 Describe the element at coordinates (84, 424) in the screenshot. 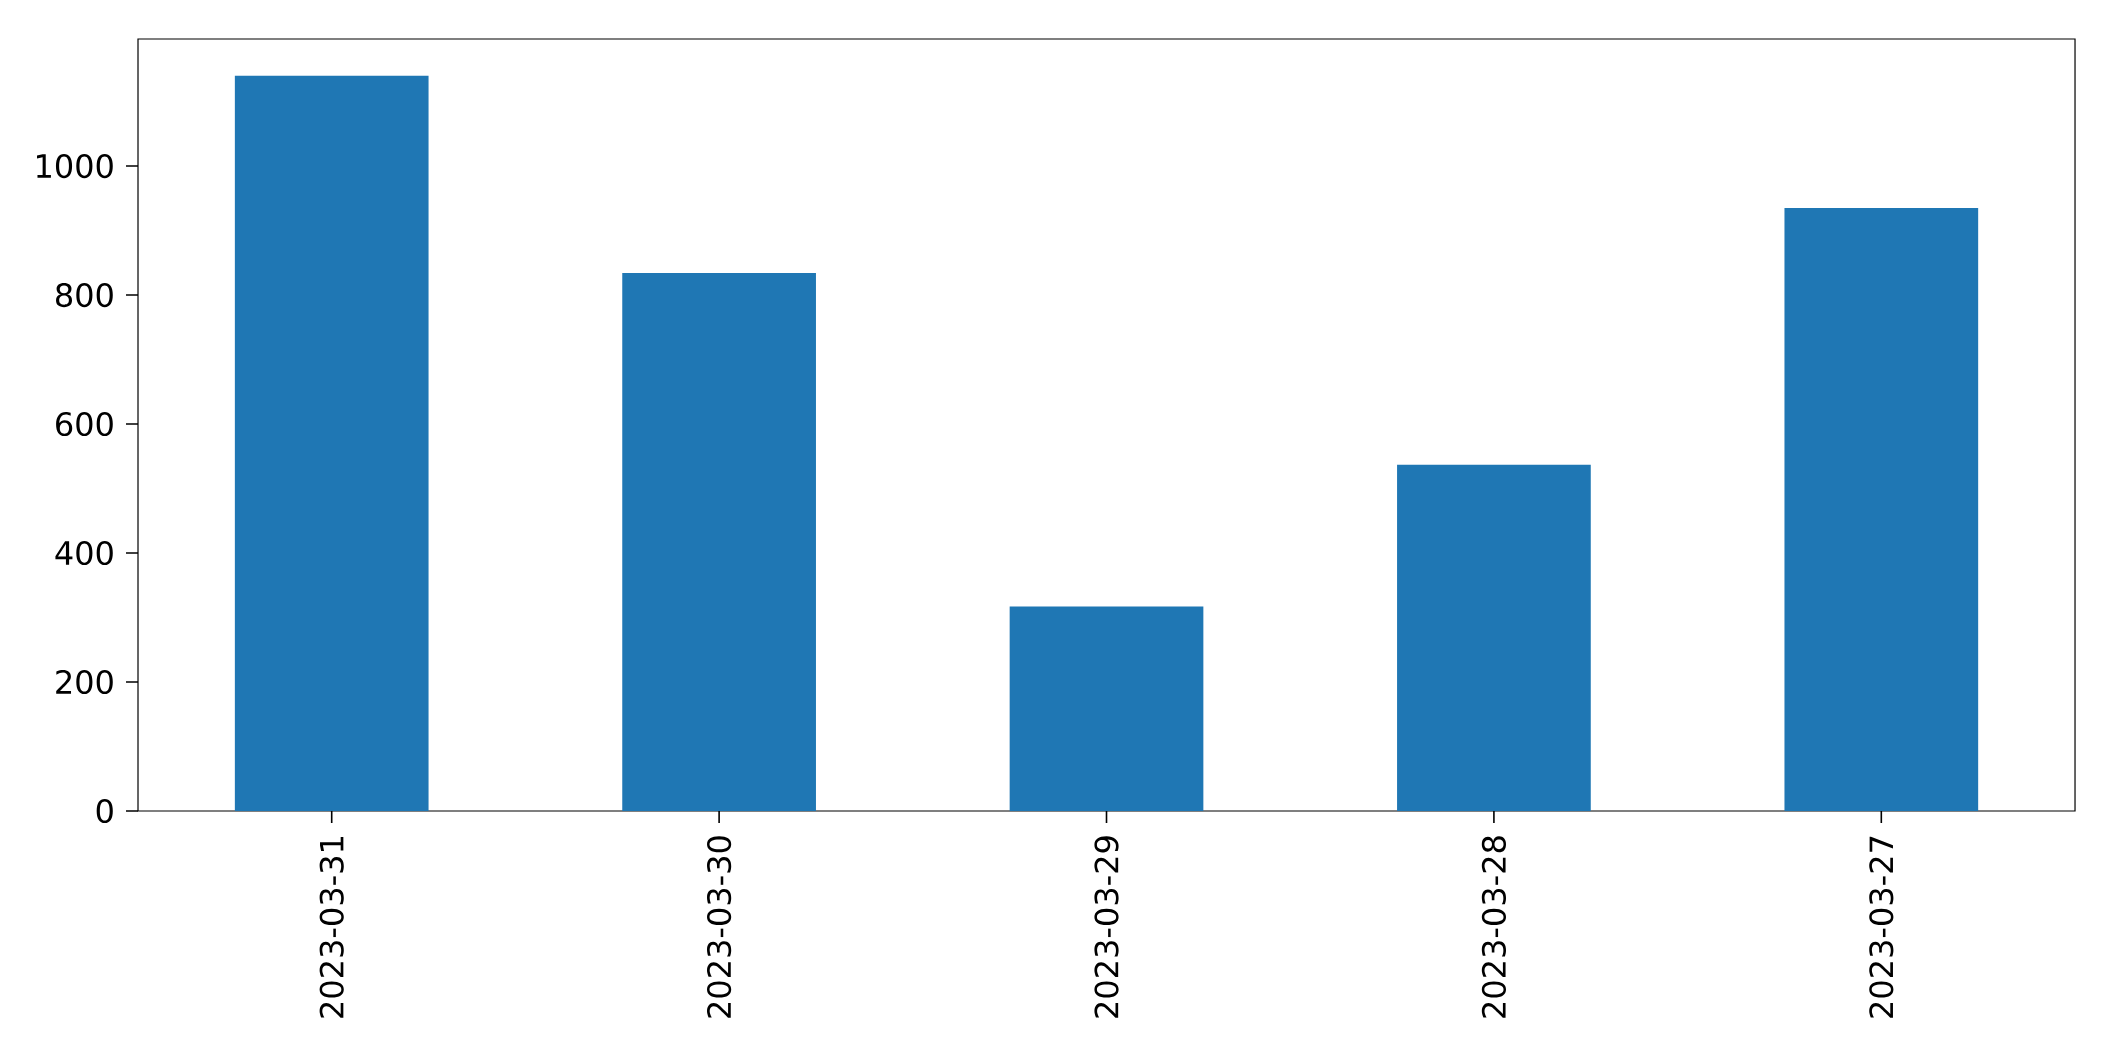

I see `y-tick-label: 600` at that location.